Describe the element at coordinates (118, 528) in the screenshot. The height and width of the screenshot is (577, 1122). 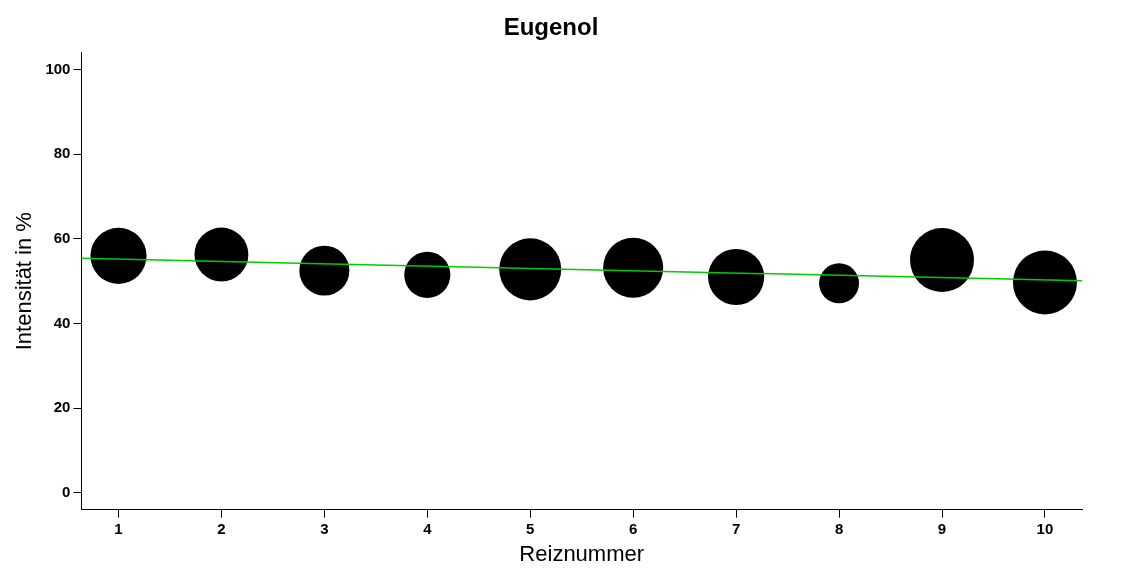
I see `x-tick-label: 1` at that location.